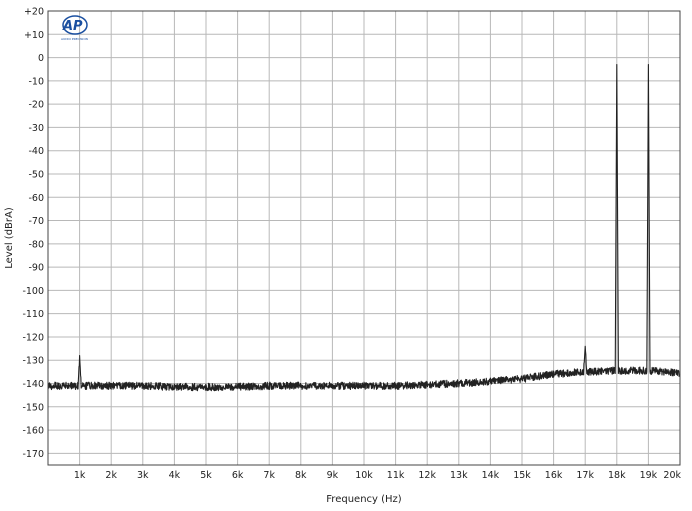 This screenshot has height=511, width=692. Describe the element at coordinates (33, 337) in the screenshot. I see `y-tick-label: -120` at that location.